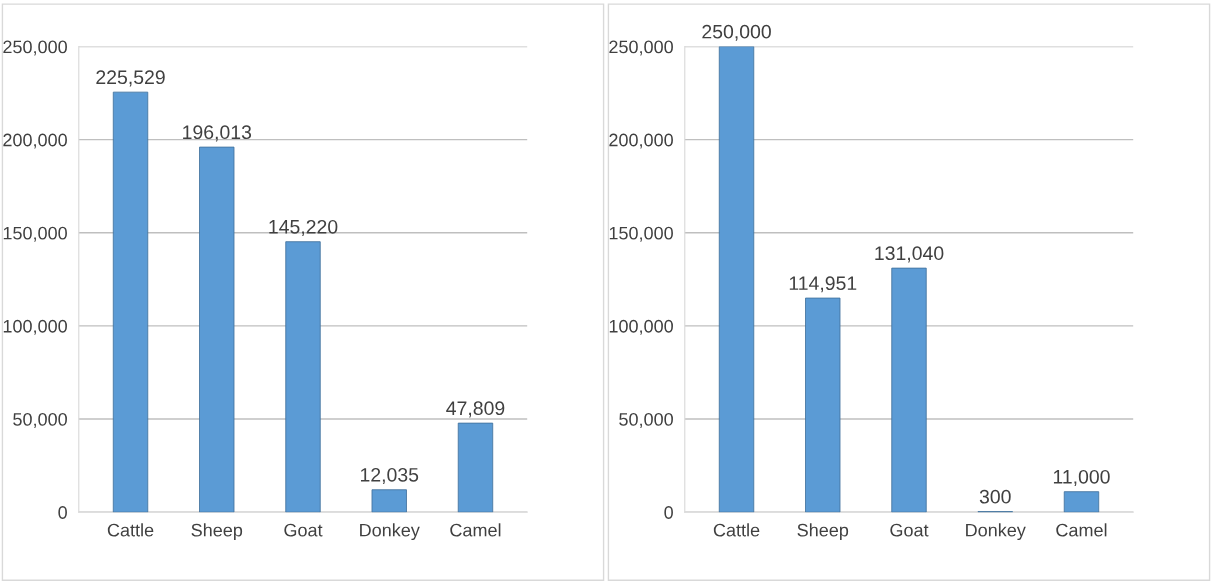  I want to click on data-label: 11,000, so click(1081, 477).